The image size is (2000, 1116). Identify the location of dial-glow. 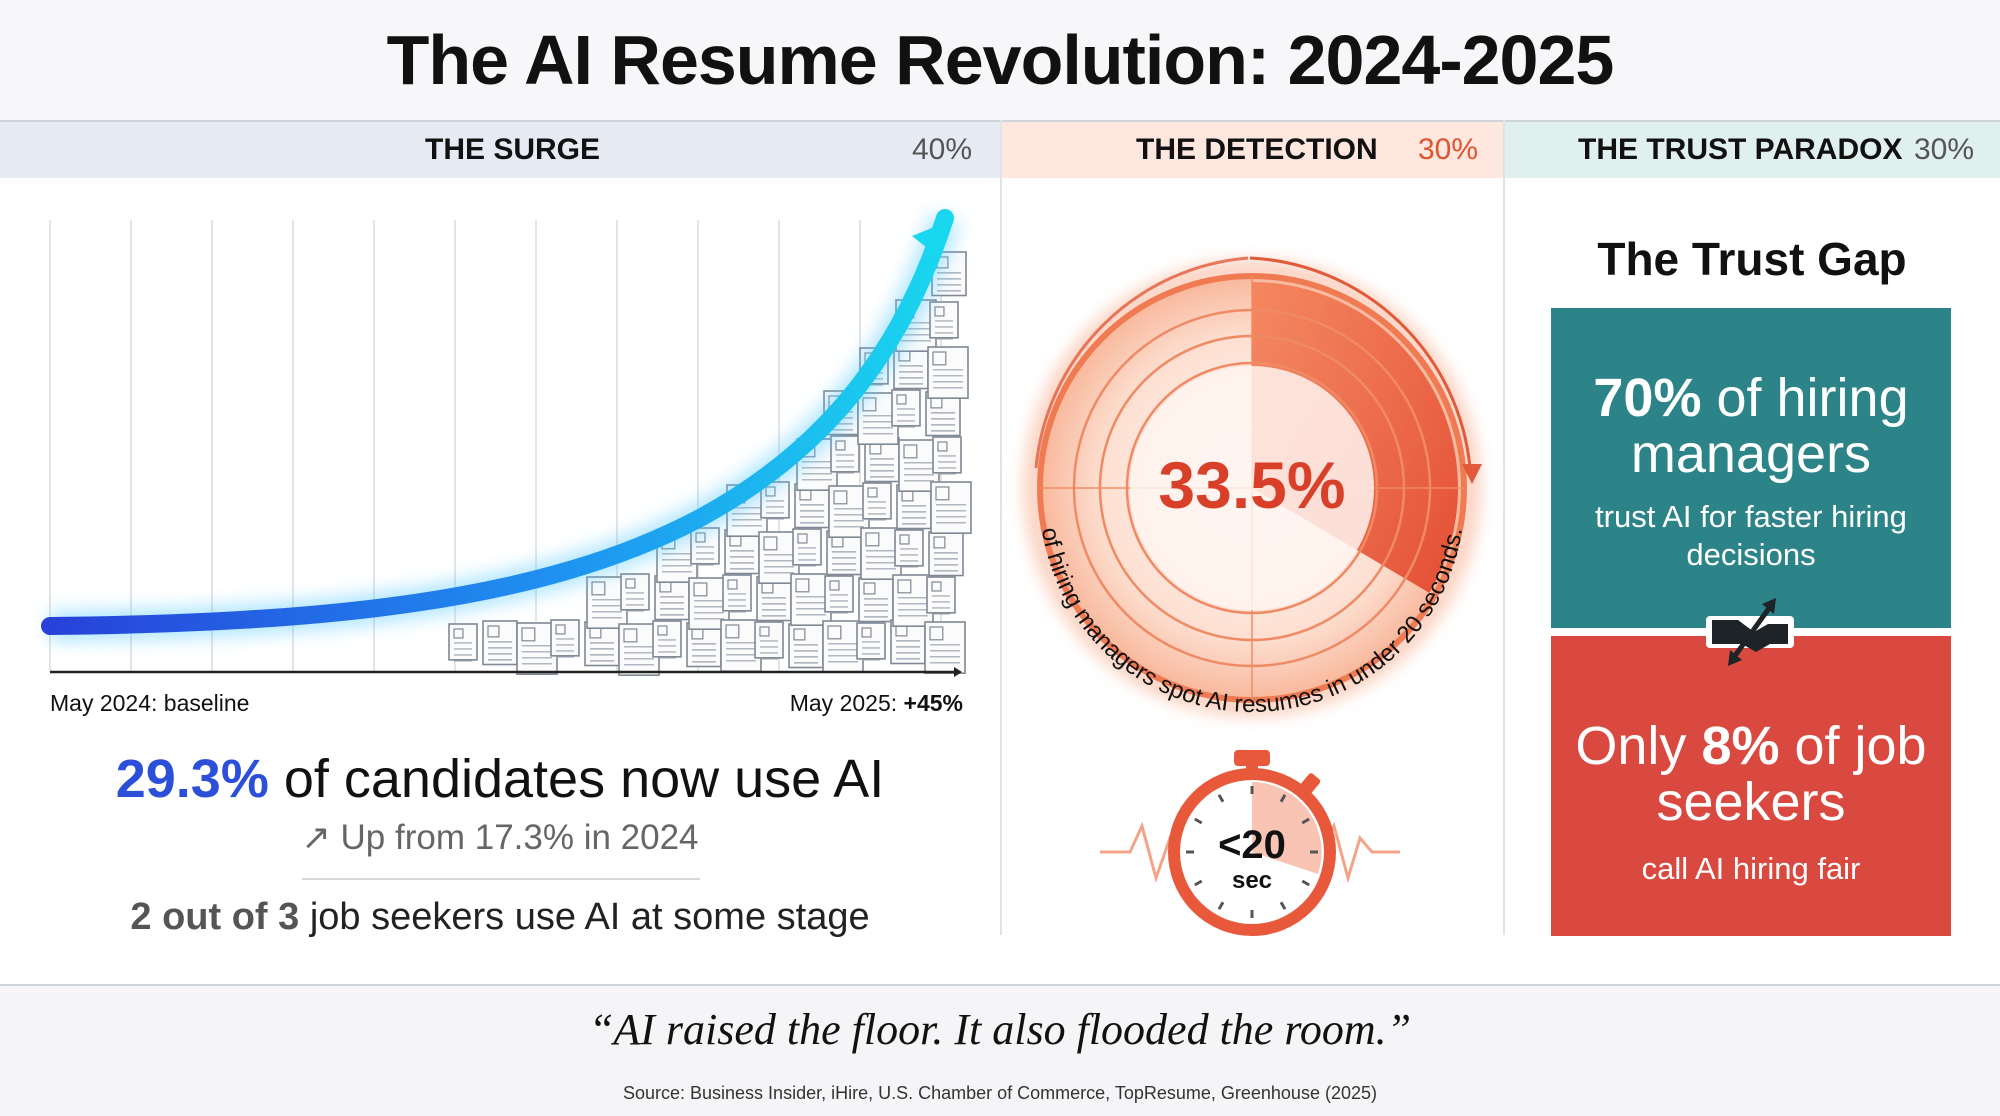
(1252, 488).